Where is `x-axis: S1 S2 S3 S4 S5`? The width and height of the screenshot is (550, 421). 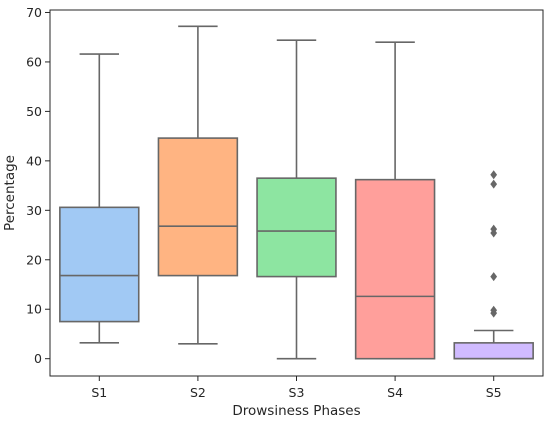
x-axis: S1 S2 S3 S4 S5 is located at coordinates (296, 388).